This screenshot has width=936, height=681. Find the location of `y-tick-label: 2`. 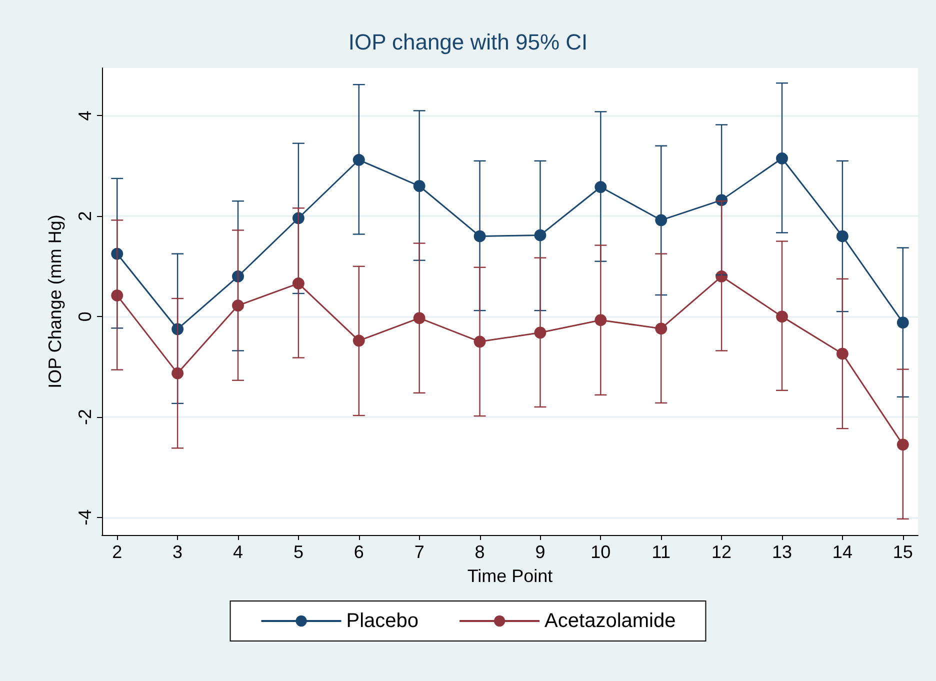

y-tick-label: 2 is located at coordinates (85, 216).